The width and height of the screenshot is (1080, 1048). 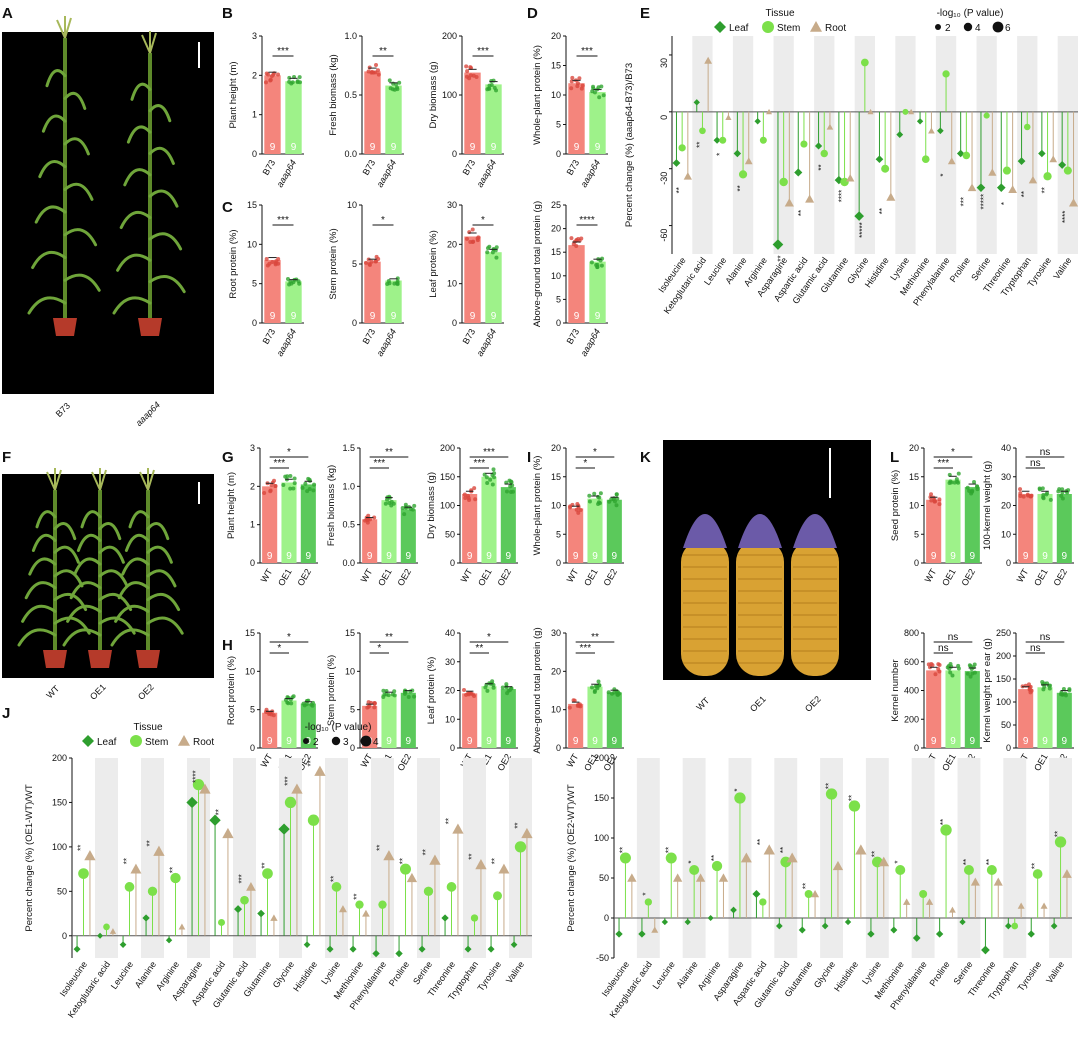 What do you see at coordinates (601, 758) in the screenshot?
I see `y-tick-label: 200` at bounding box center [601, 758].